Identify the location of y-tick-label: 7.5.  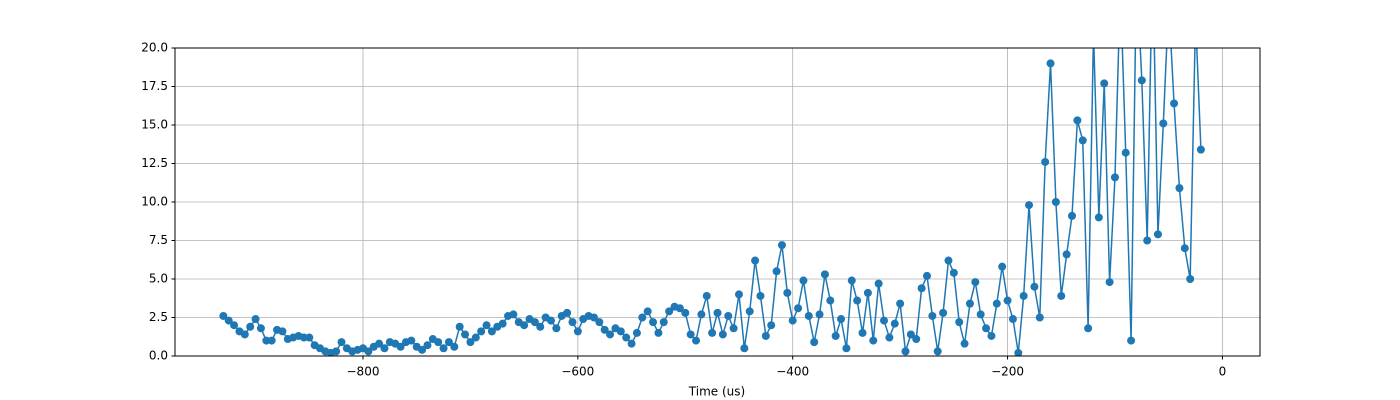
(158, 240).